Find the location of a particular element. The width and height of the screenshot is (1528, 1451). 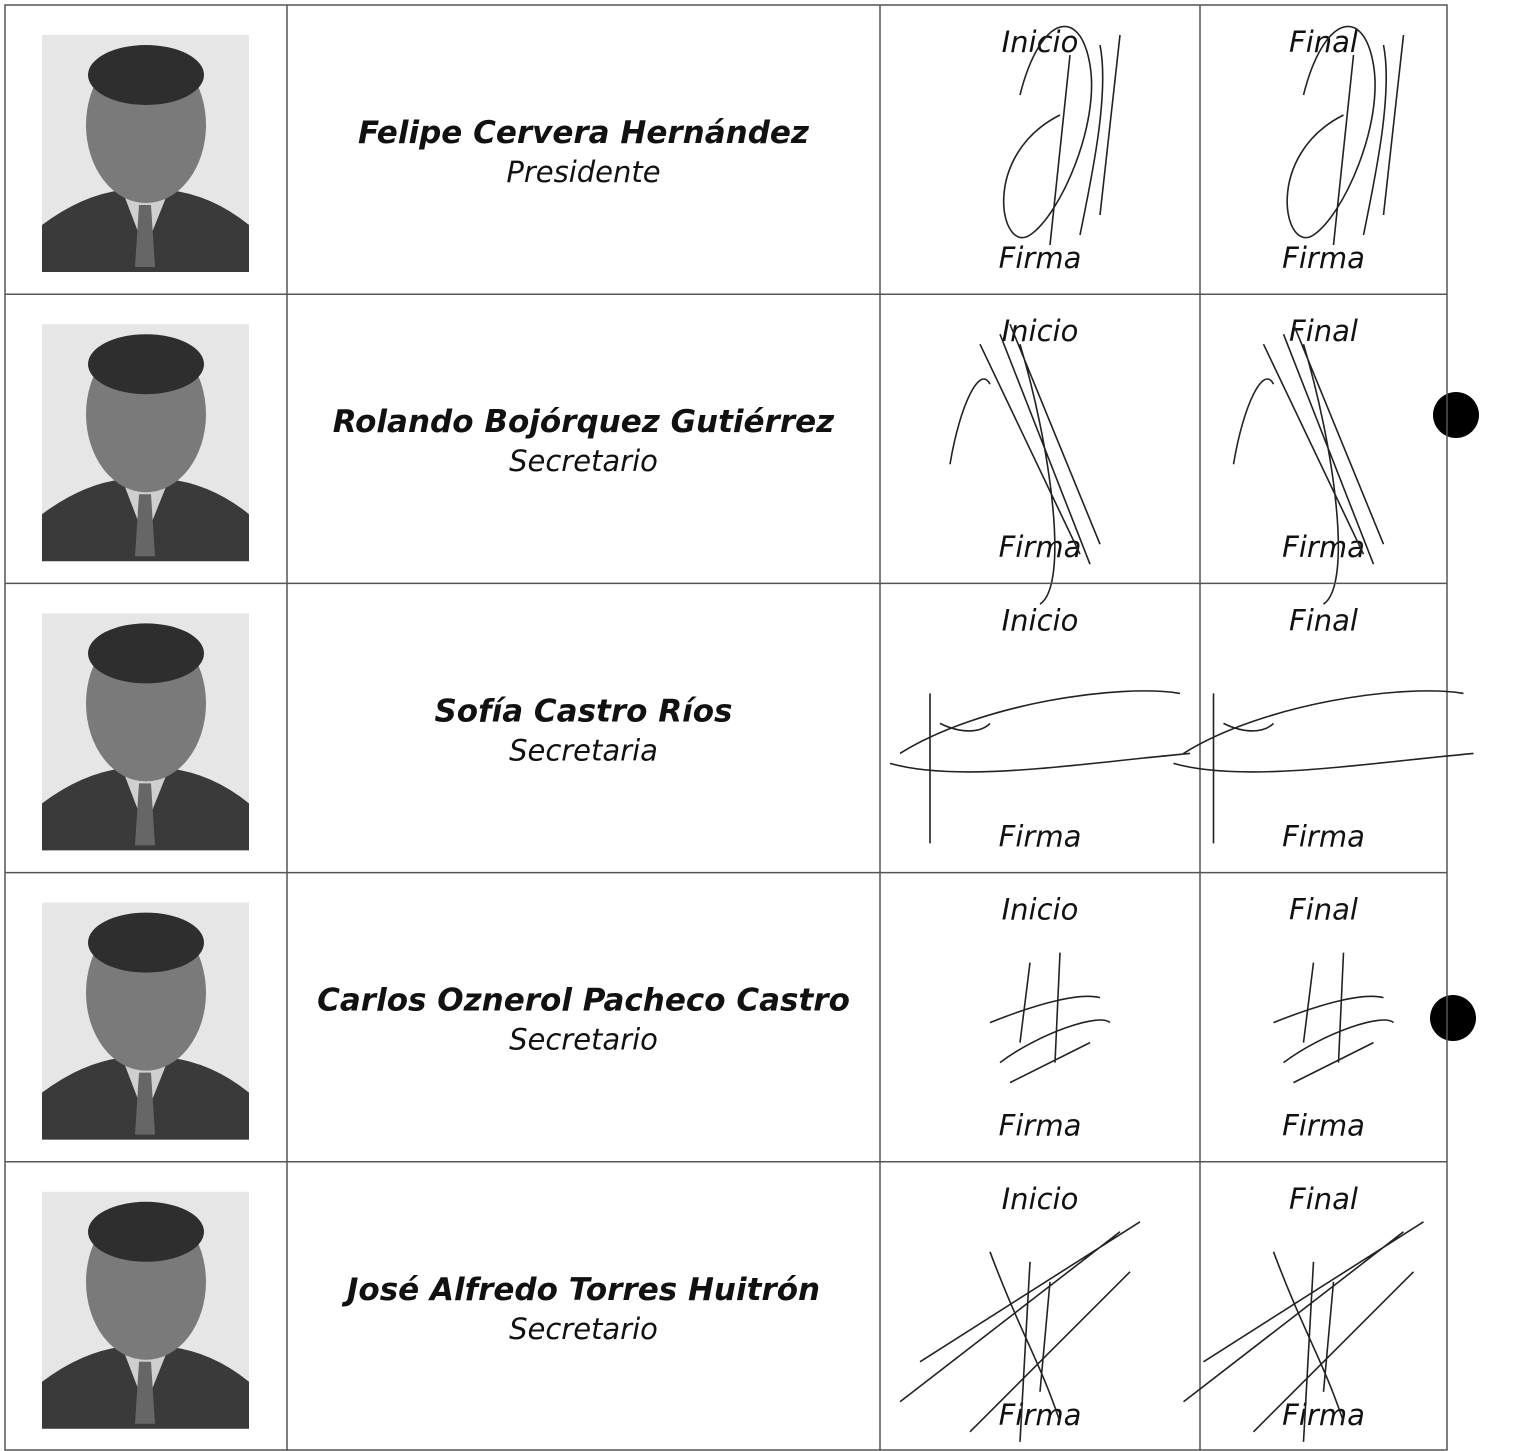

person-role: Secretaria is located at coordinates (583, 750).